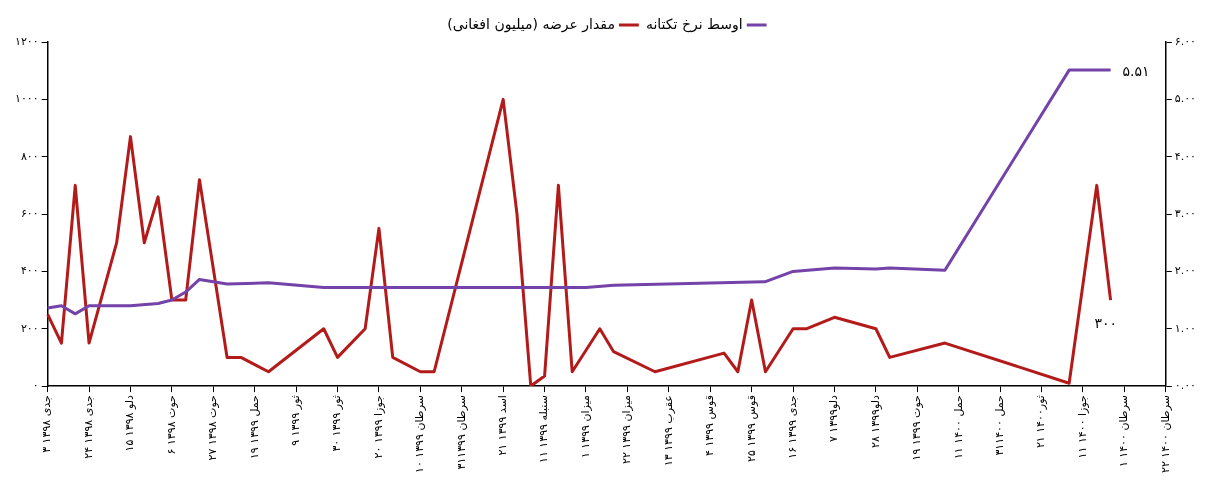 The height and width of the screenshot is (485, 1211). I want to click on x-tick-label: ۱۱ سنبله ۱۳۹۹, so click(544, 429).